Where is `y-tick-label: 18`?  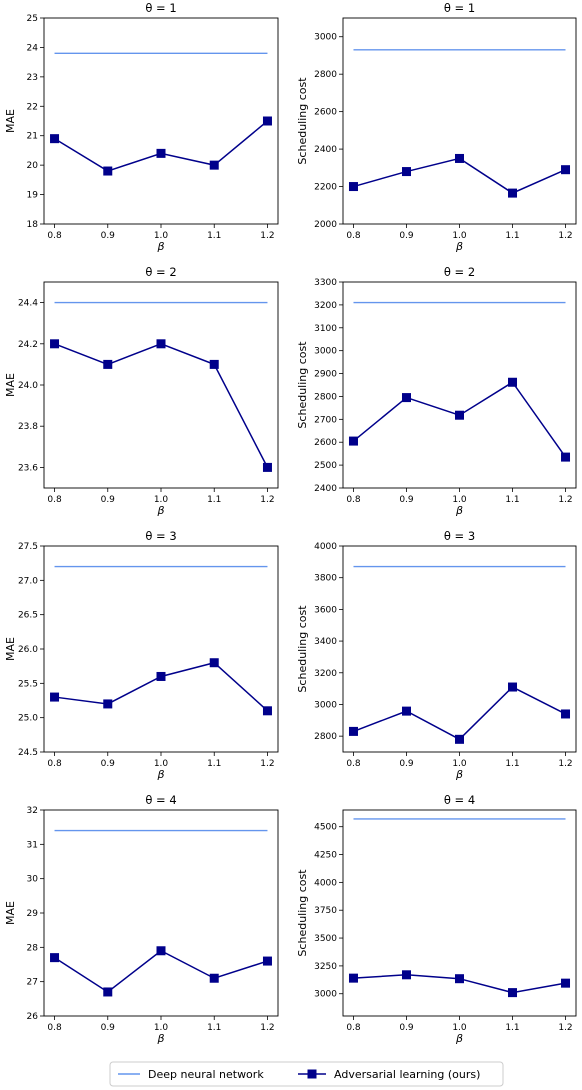
y-tick-label: 18 is located at coordinates (33, 225).